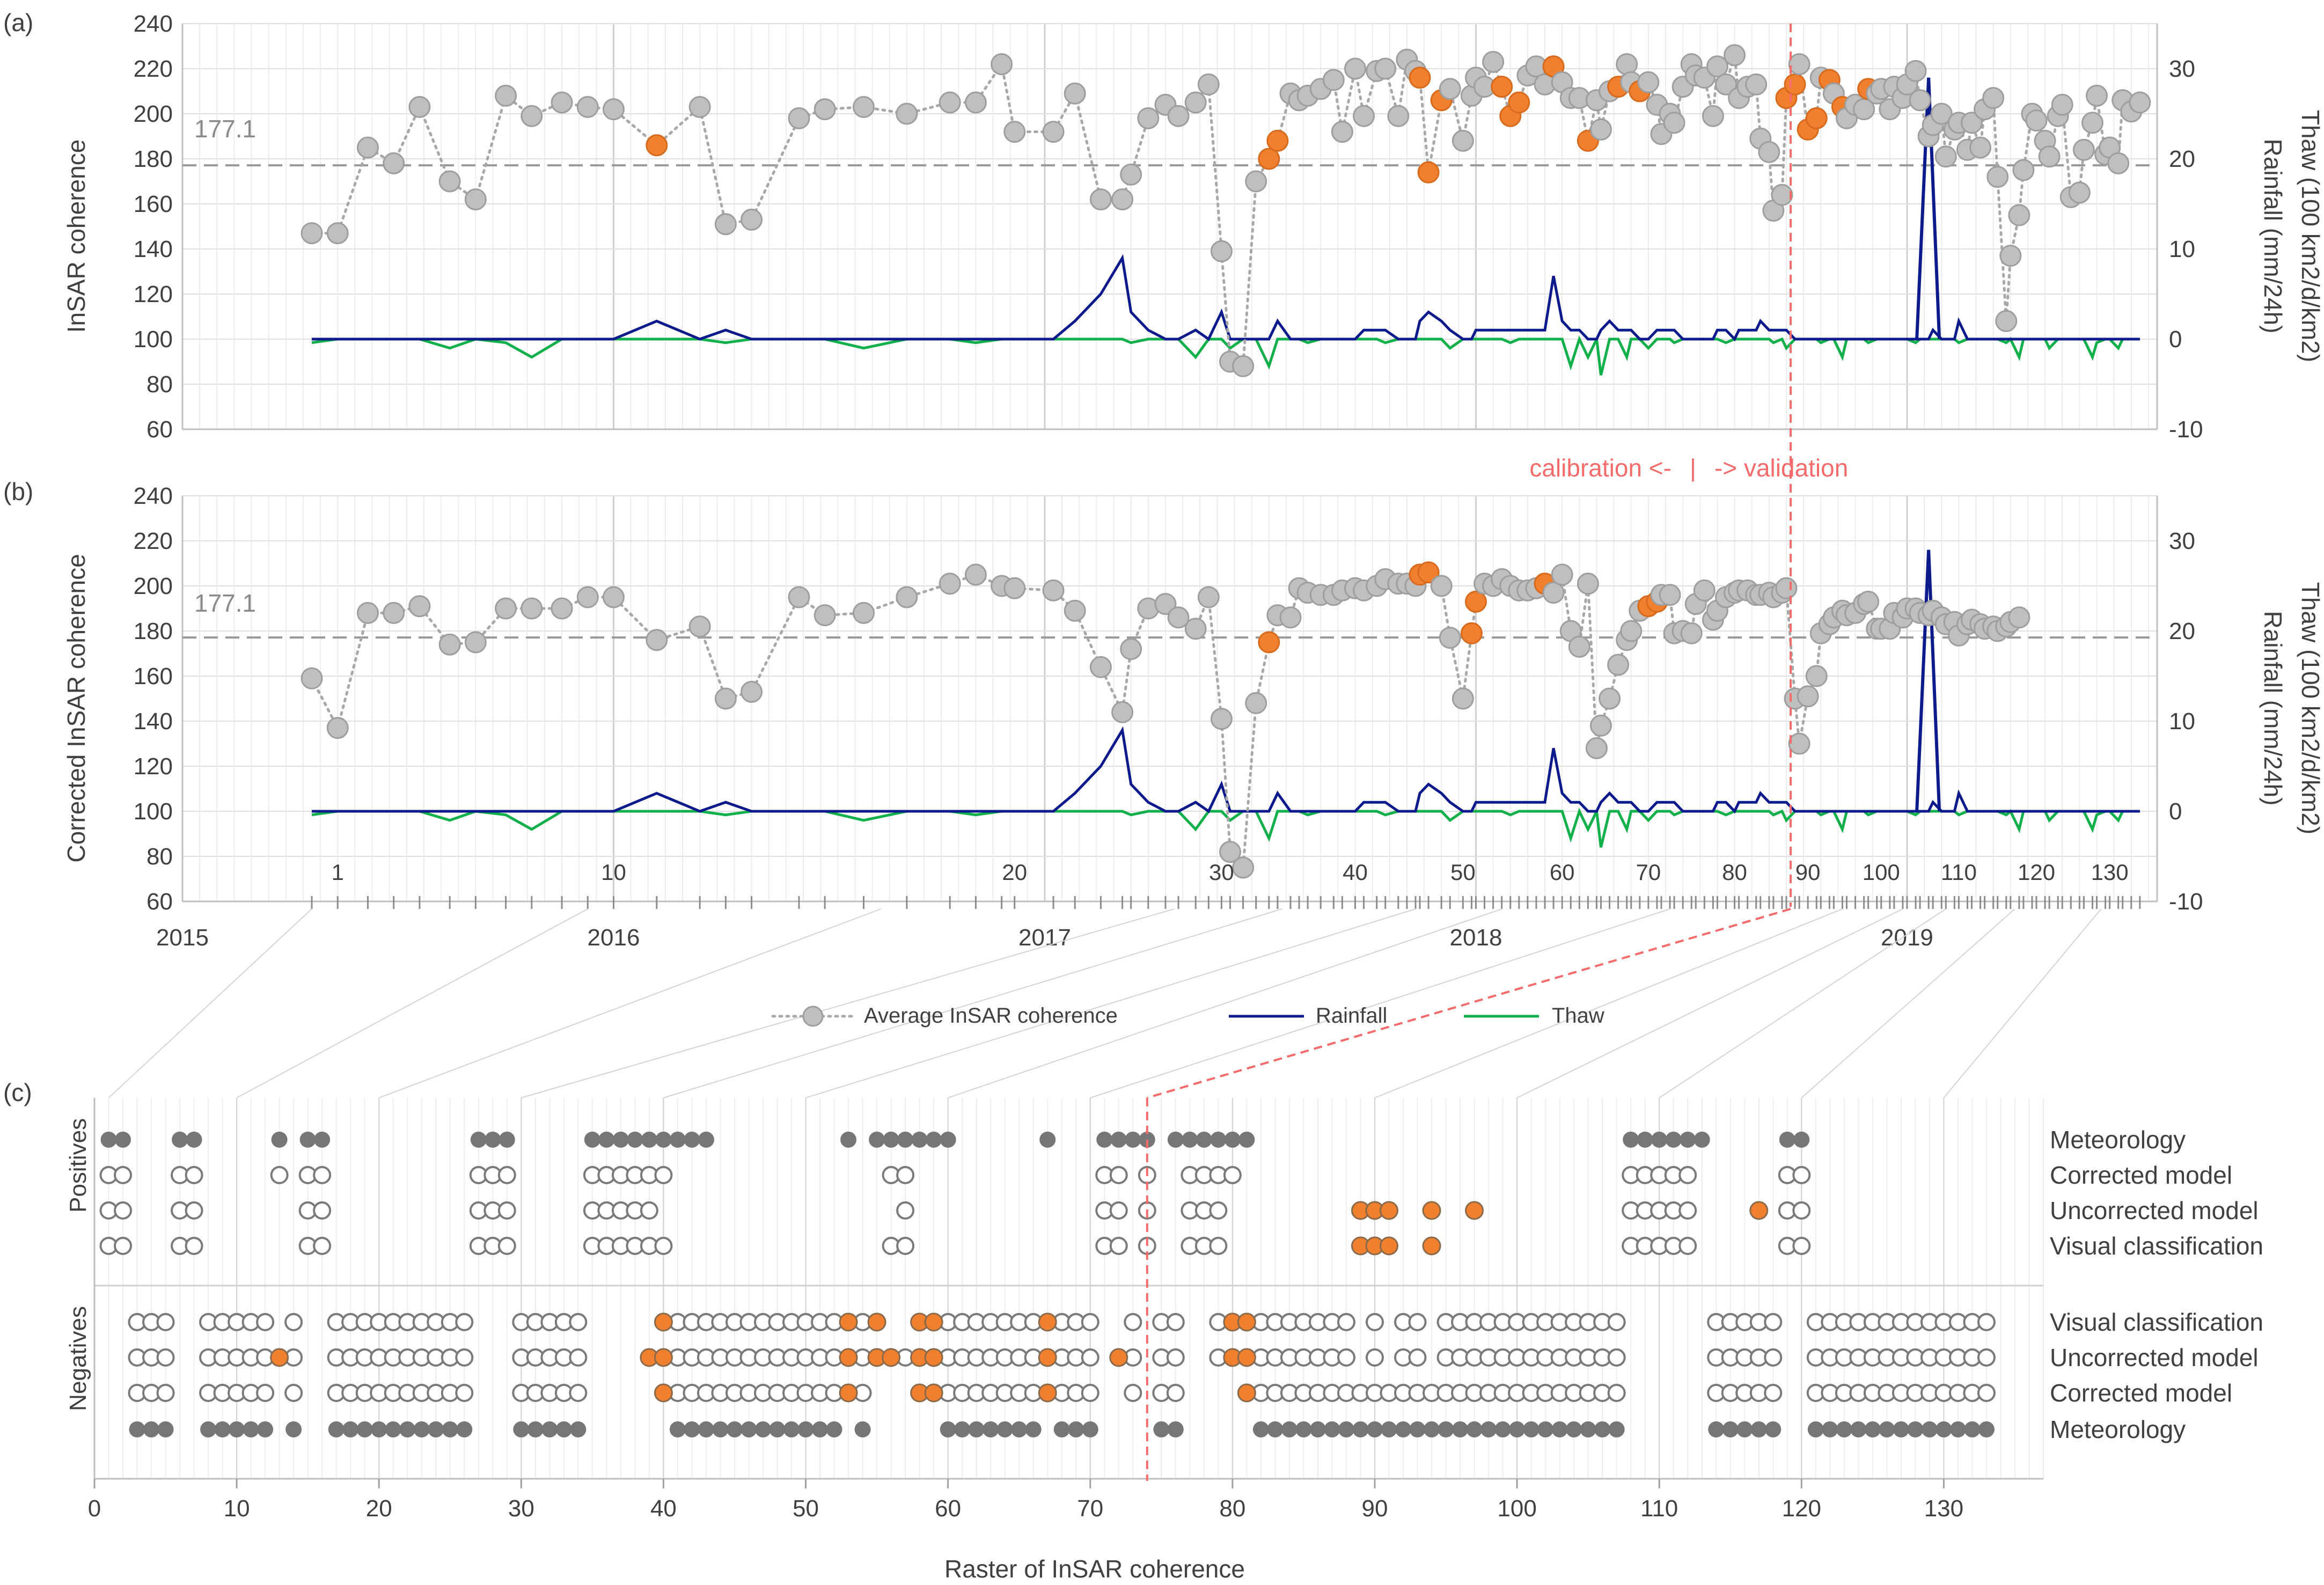 The width and height of the screenshot is (2324, 1585). I want to click on c-xtick-label: 120, so click(1801, 1508).